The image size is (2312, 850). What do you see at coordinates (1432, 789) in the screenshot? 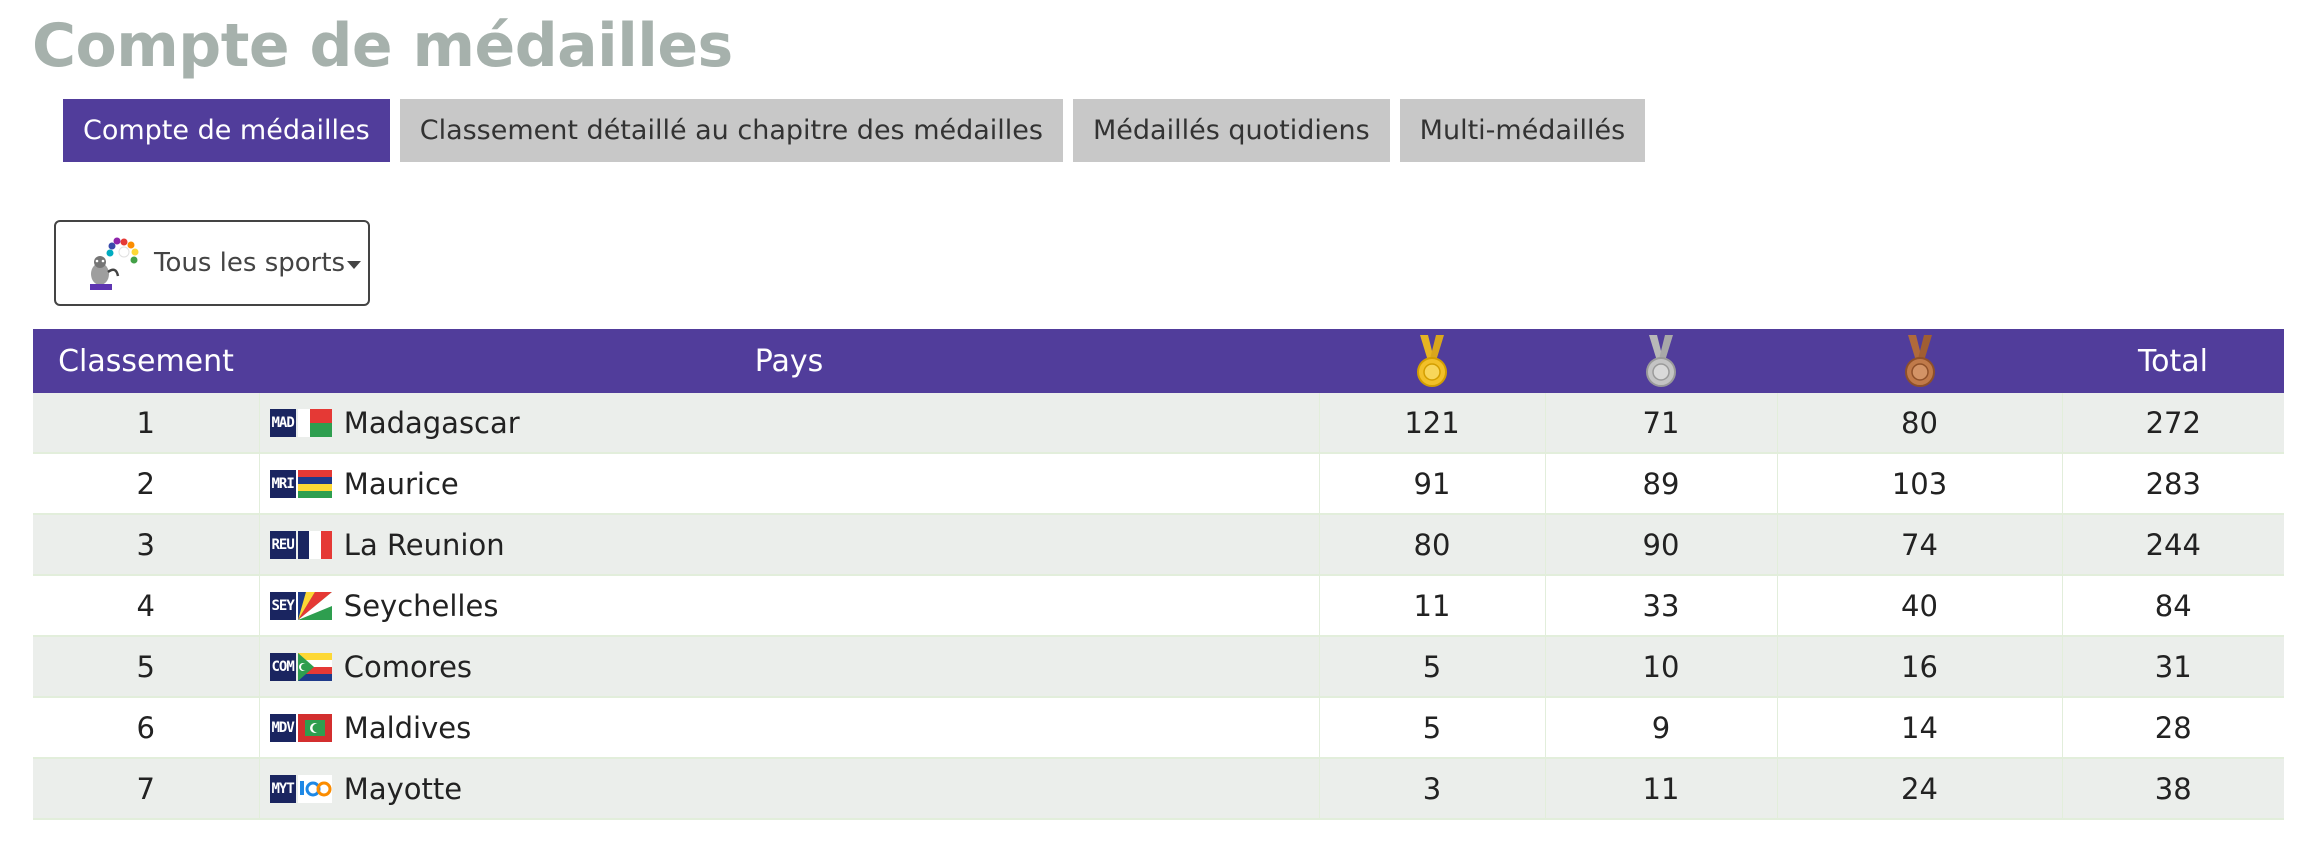
I see `gold-count-cell: 3` at bounding box center [1432, 789].